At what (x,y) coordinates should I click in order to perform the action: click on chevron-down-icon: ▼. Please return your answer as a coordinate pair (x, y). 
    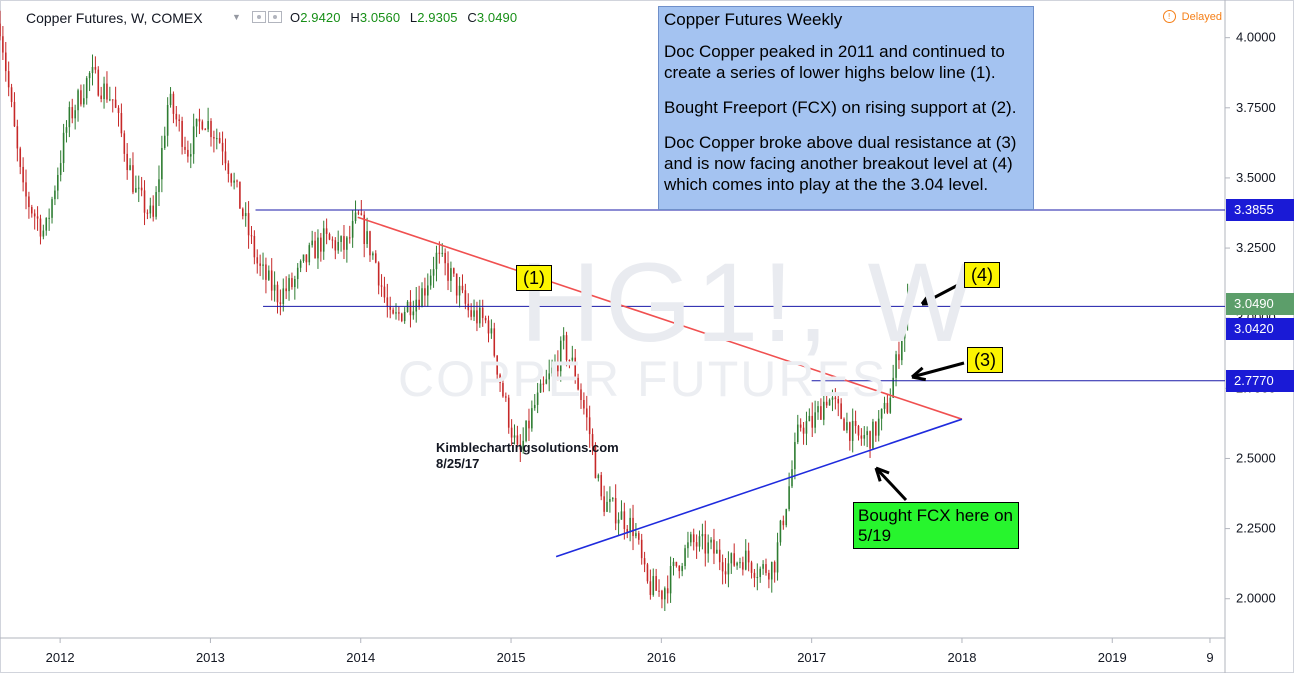
    Looking at the image, I should click on (236, 17).